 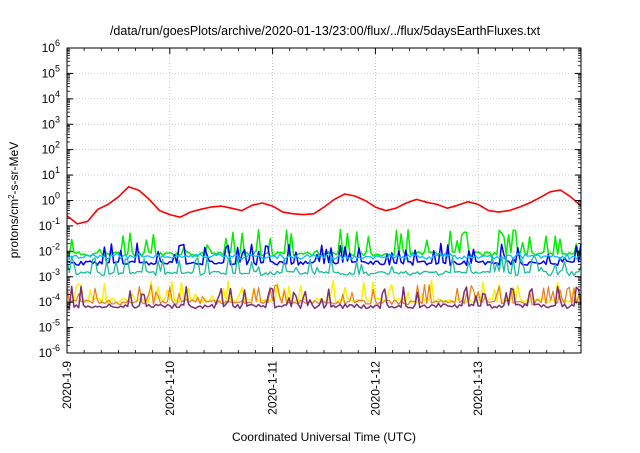 I want to click on x-axis-label: Coordinated Universal Time (UTC), so click(x=324, y=437).